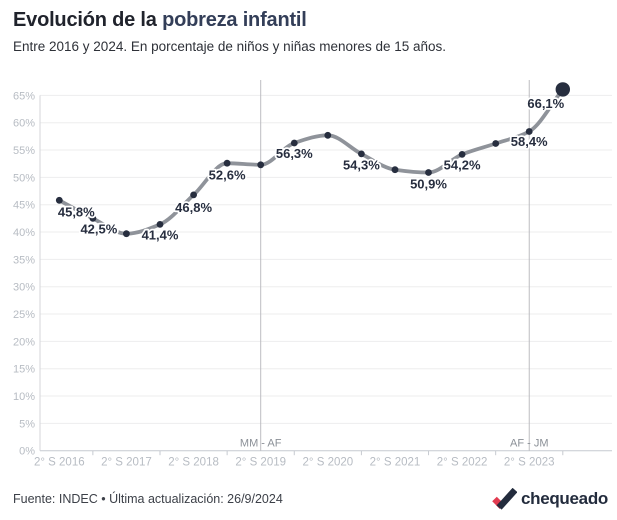  I want to click on point-value-label: 52,6%, so click(227, 175).